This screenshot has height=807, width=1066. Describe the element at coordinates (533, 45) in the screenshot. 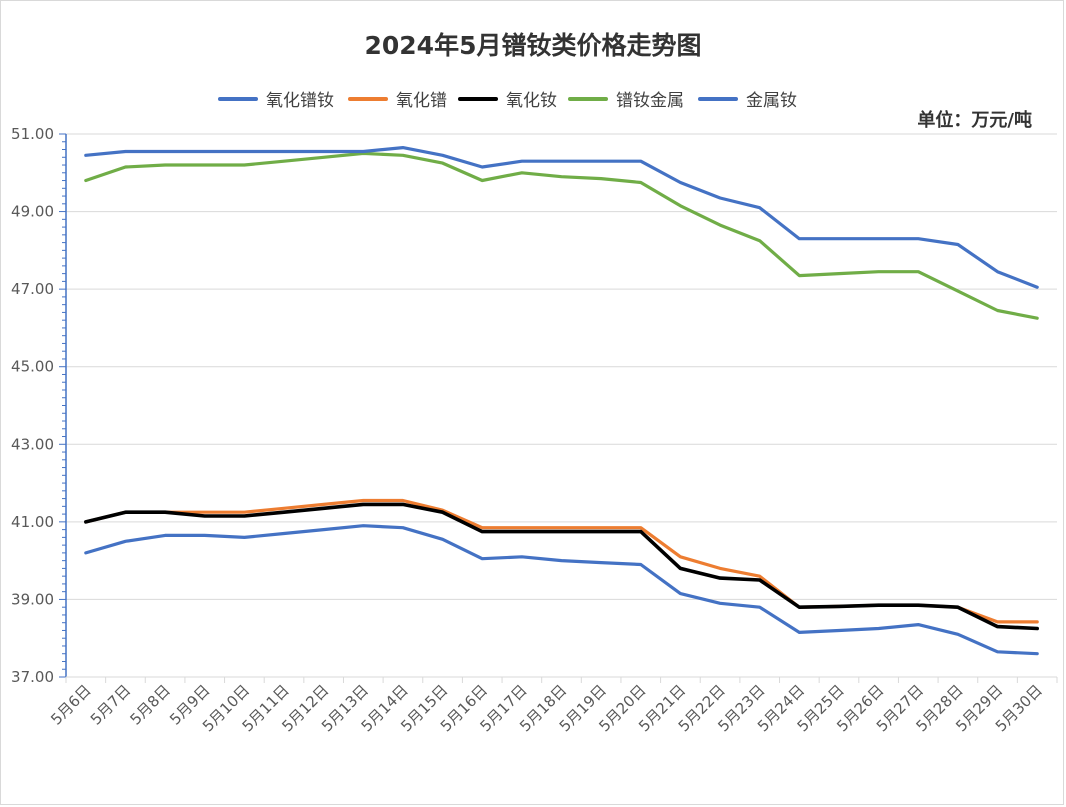

I see `chart-title: 2024年5月镨钕类价格走势图` at that location.